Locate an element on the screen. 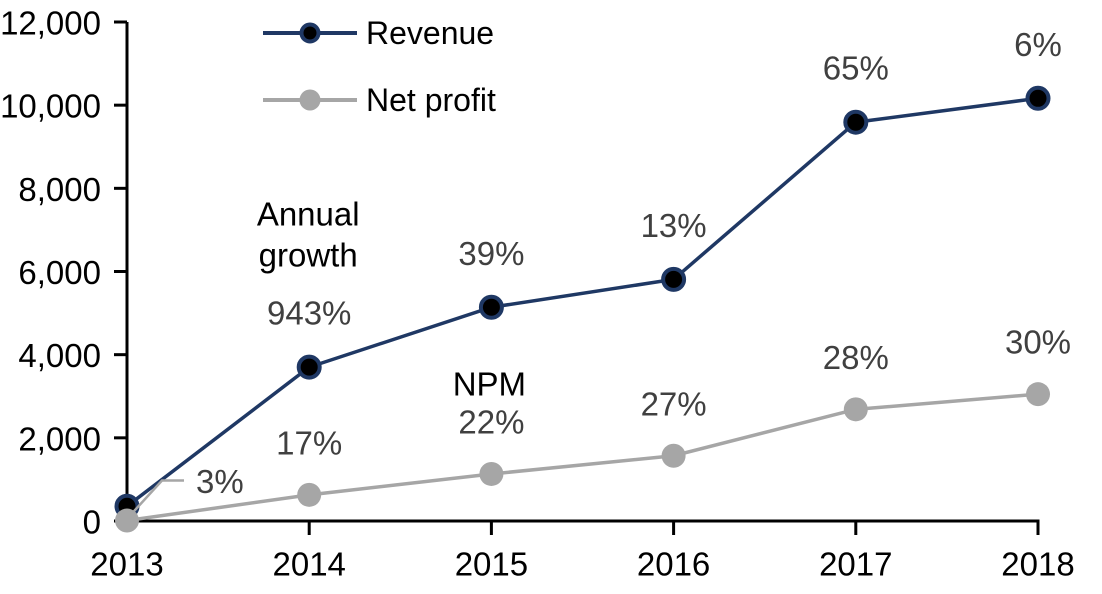  net-profit-legend-label: Net profit is located at coordinates (431, 100).